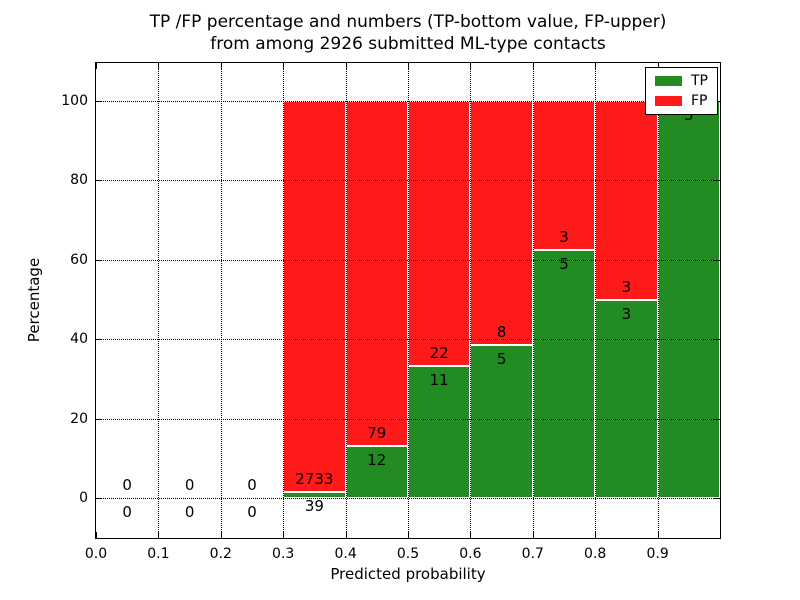  What do you see at coordinates (564, 263) in the screenshot?
I see `tp-count-label-bin-7: 5` at bounding box center [564, 263].